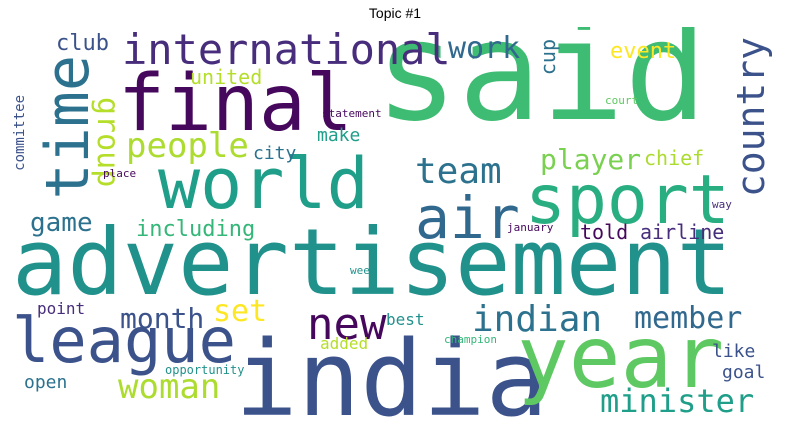 The width and height of the screenshot is (790, 425). What do you see at coordinates (722, 204) in the screenshot?
I see `word-way: way` at bounding box center [722, 204].